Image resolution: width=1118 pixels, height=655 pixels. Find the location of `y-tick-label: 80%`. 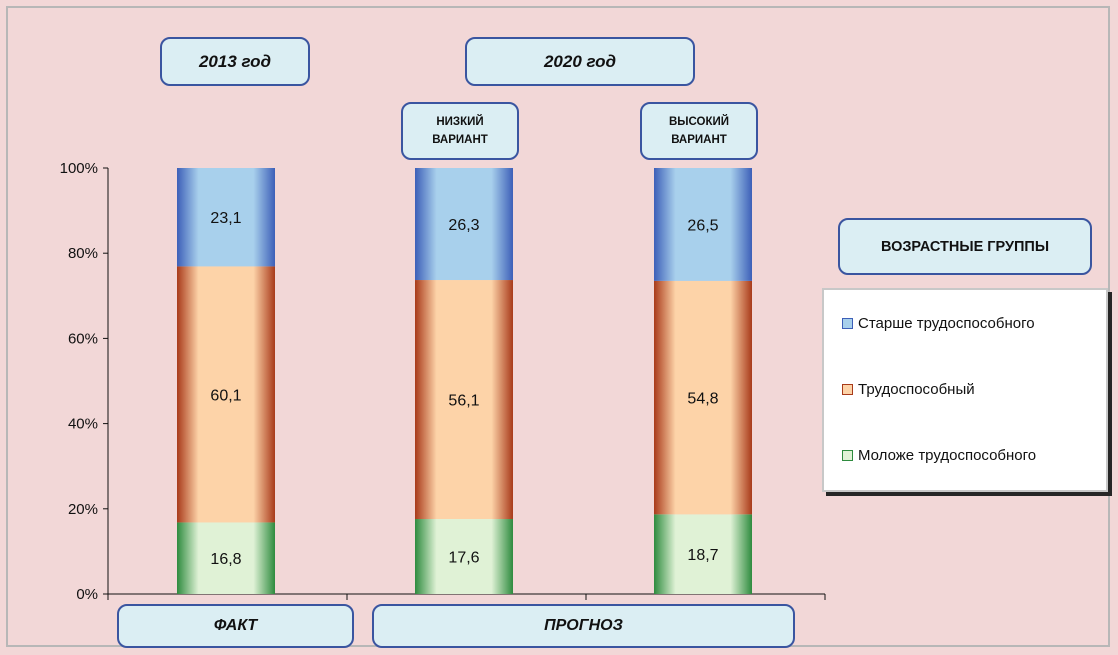

y-tick-label: 80% is located at coordinates (83, 253).